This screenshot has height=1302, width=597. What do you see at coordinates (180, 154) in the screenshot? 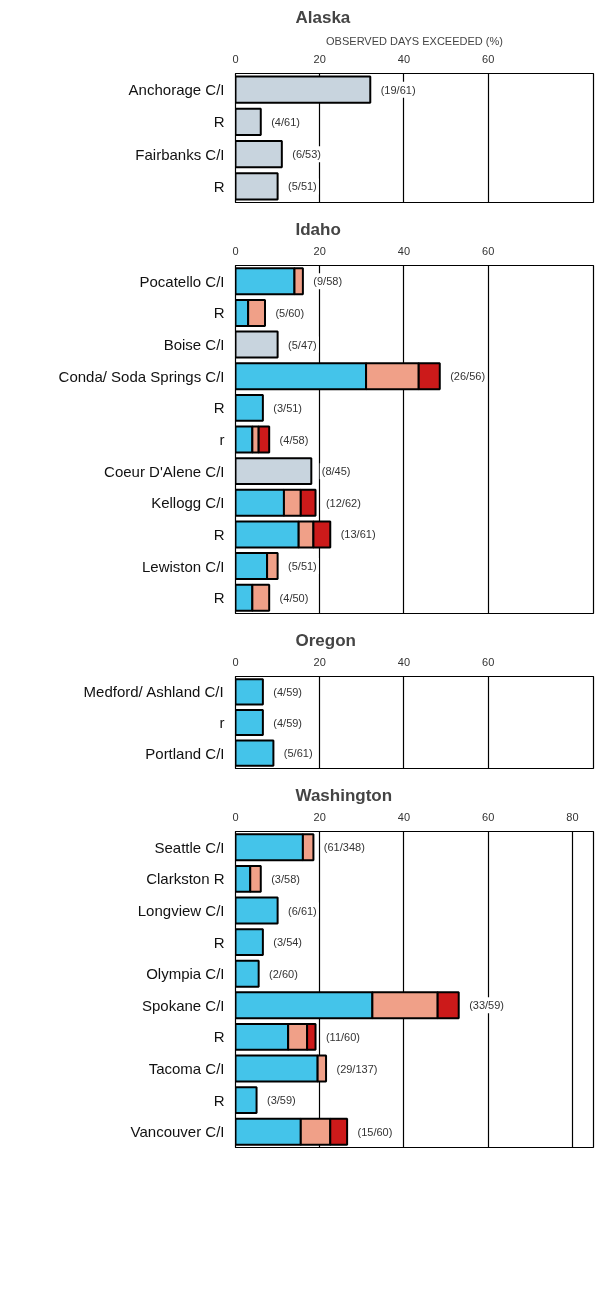
I see `y-tick-label: Fairbanks C/I` at bounding box center [180, 154].